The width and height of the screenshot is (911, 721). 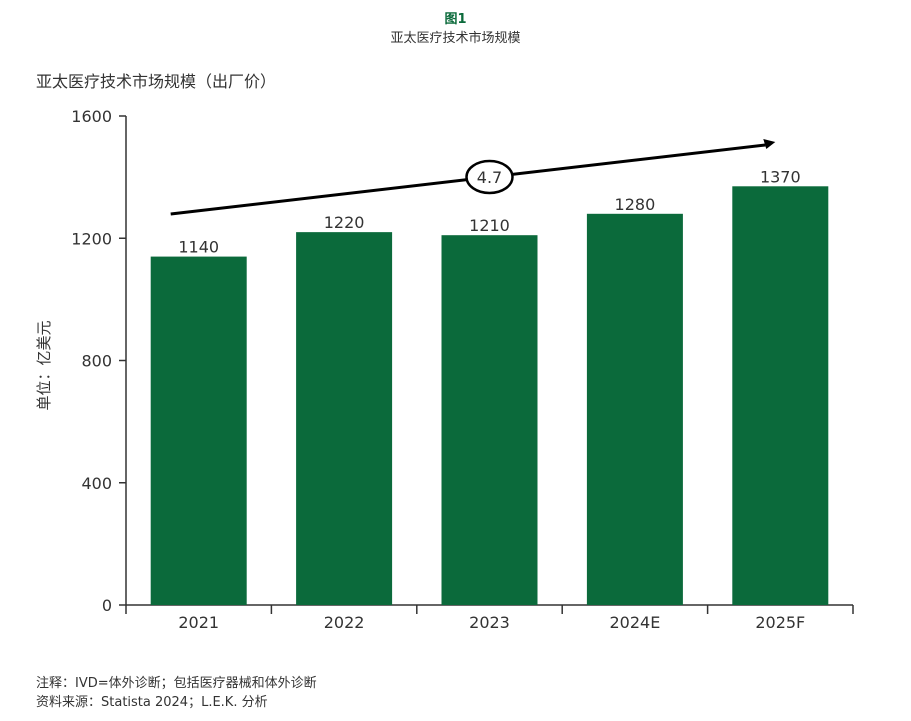 I want to click on cagr-ellipse, so click(x=489, y=177).